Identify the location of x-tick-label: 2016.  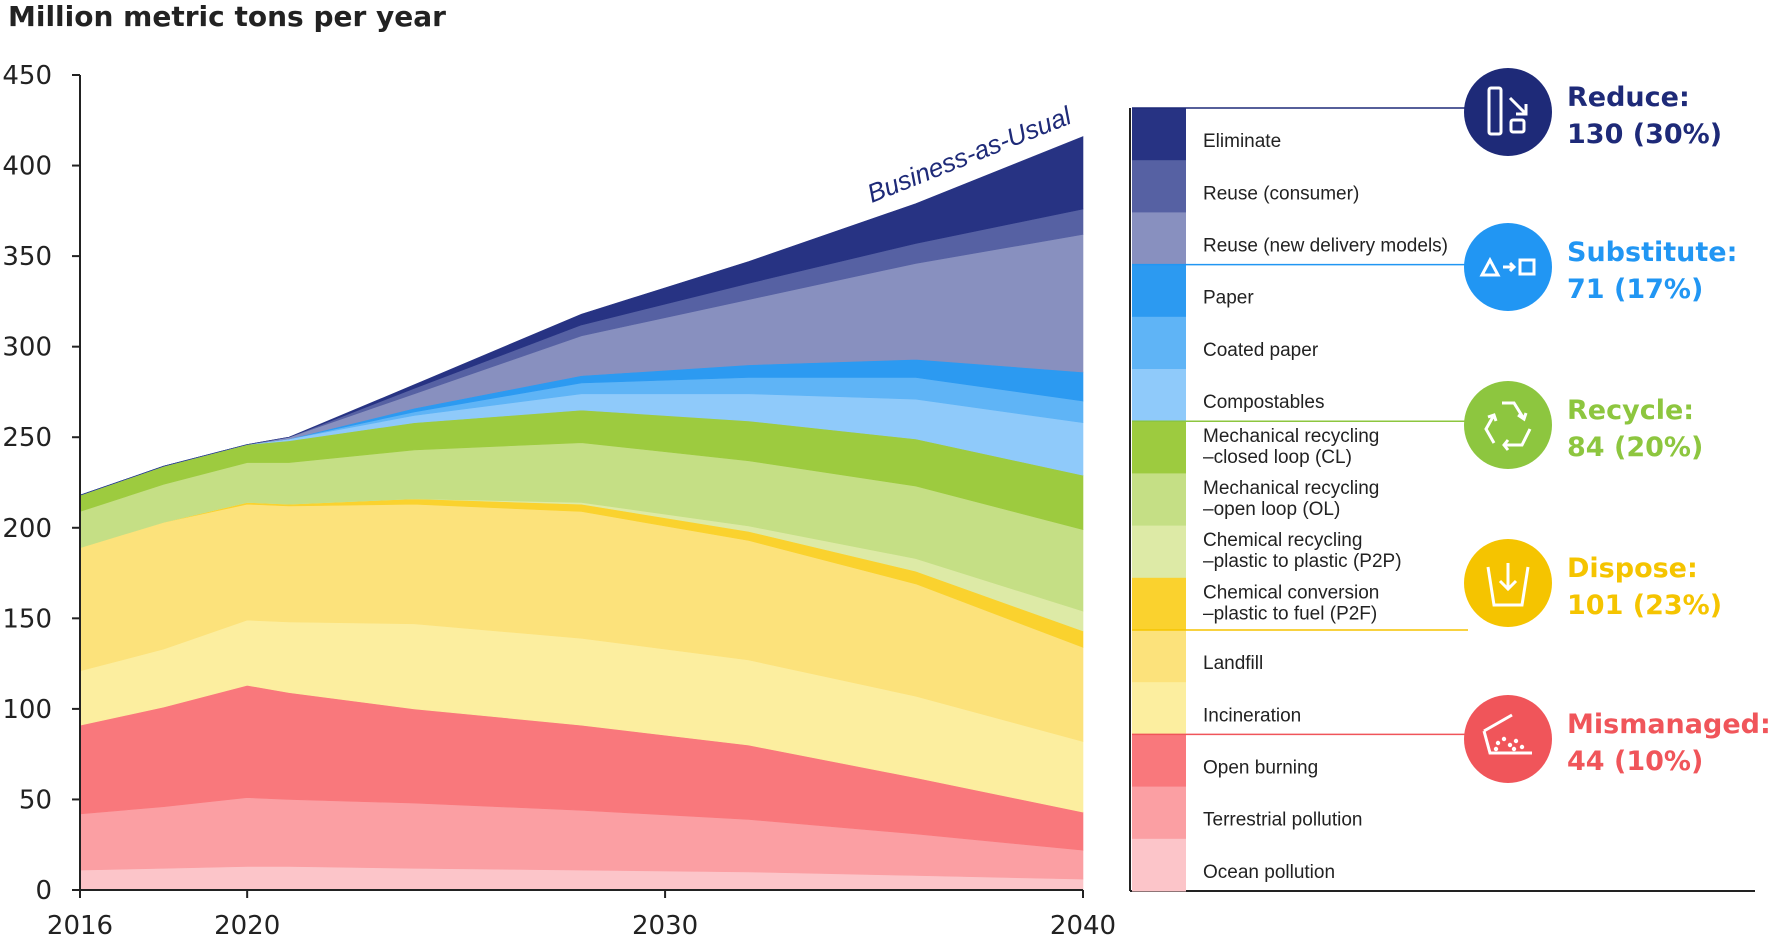
(80, 926).